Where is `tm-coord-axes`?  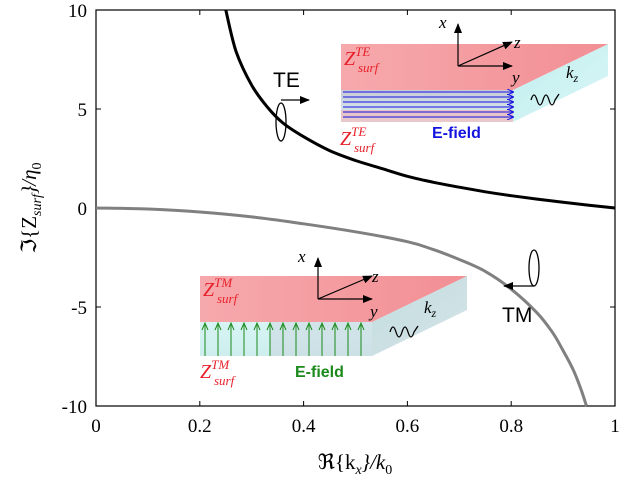
tm-coord-axes is located at coordinates (343, 280).